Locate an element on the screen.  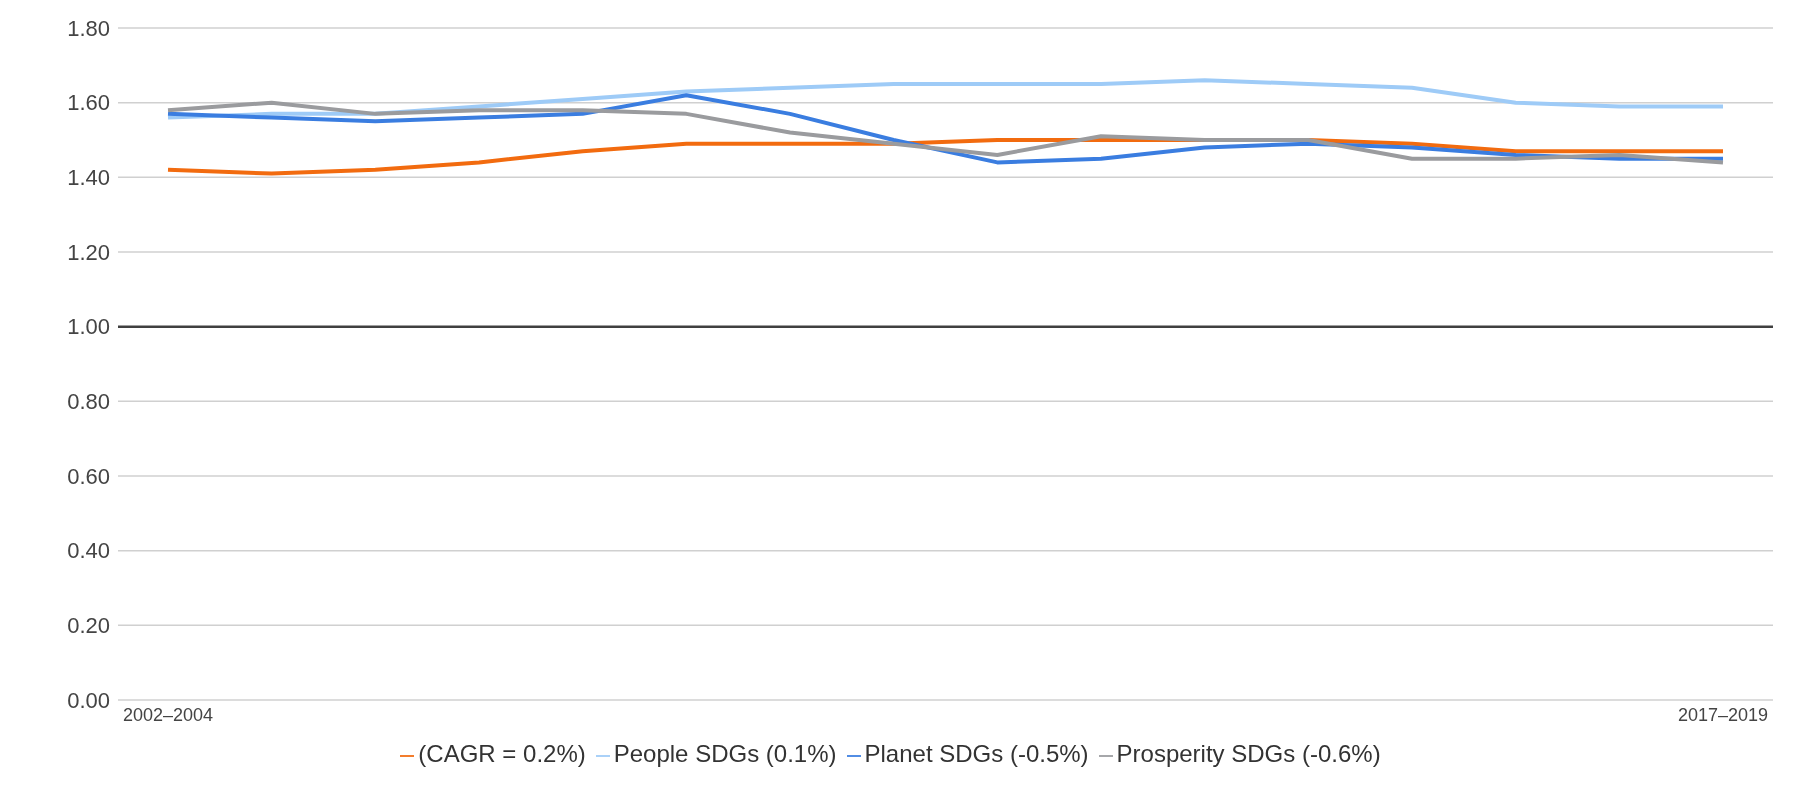
legend-label: (CAGR = 0.2%) is located at coordinates (502, 753).